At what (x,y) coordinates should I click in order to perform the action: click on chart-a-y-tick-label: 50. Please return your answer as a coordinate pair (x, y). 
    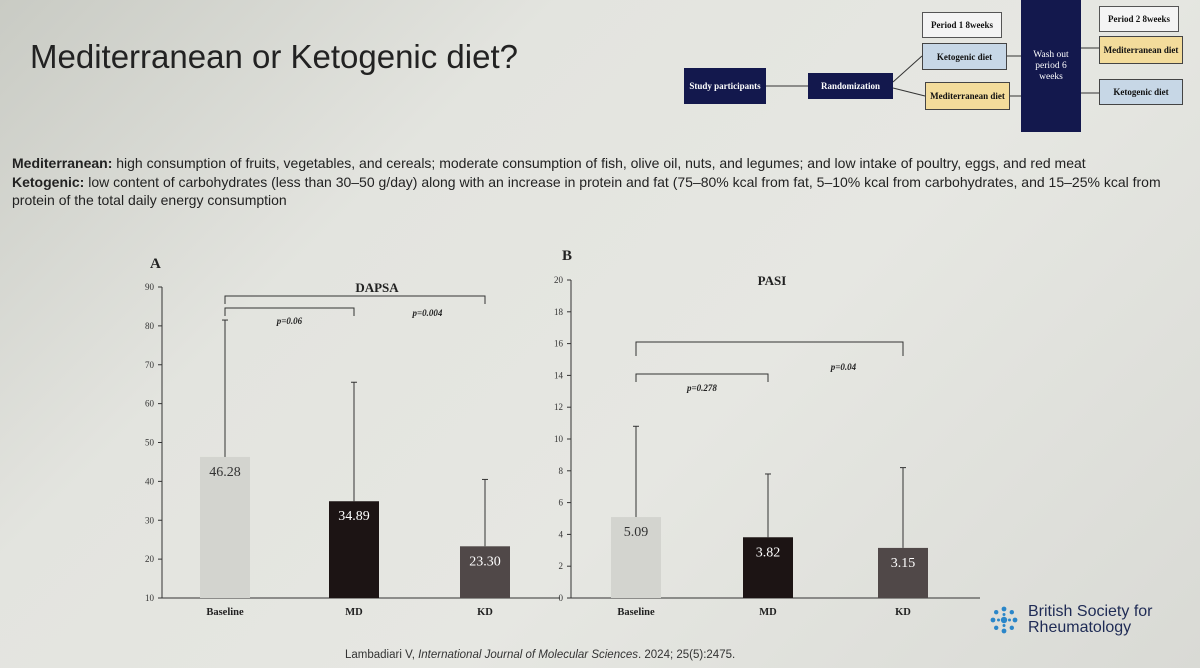
    Looking at the image, I should click on (150, 443).